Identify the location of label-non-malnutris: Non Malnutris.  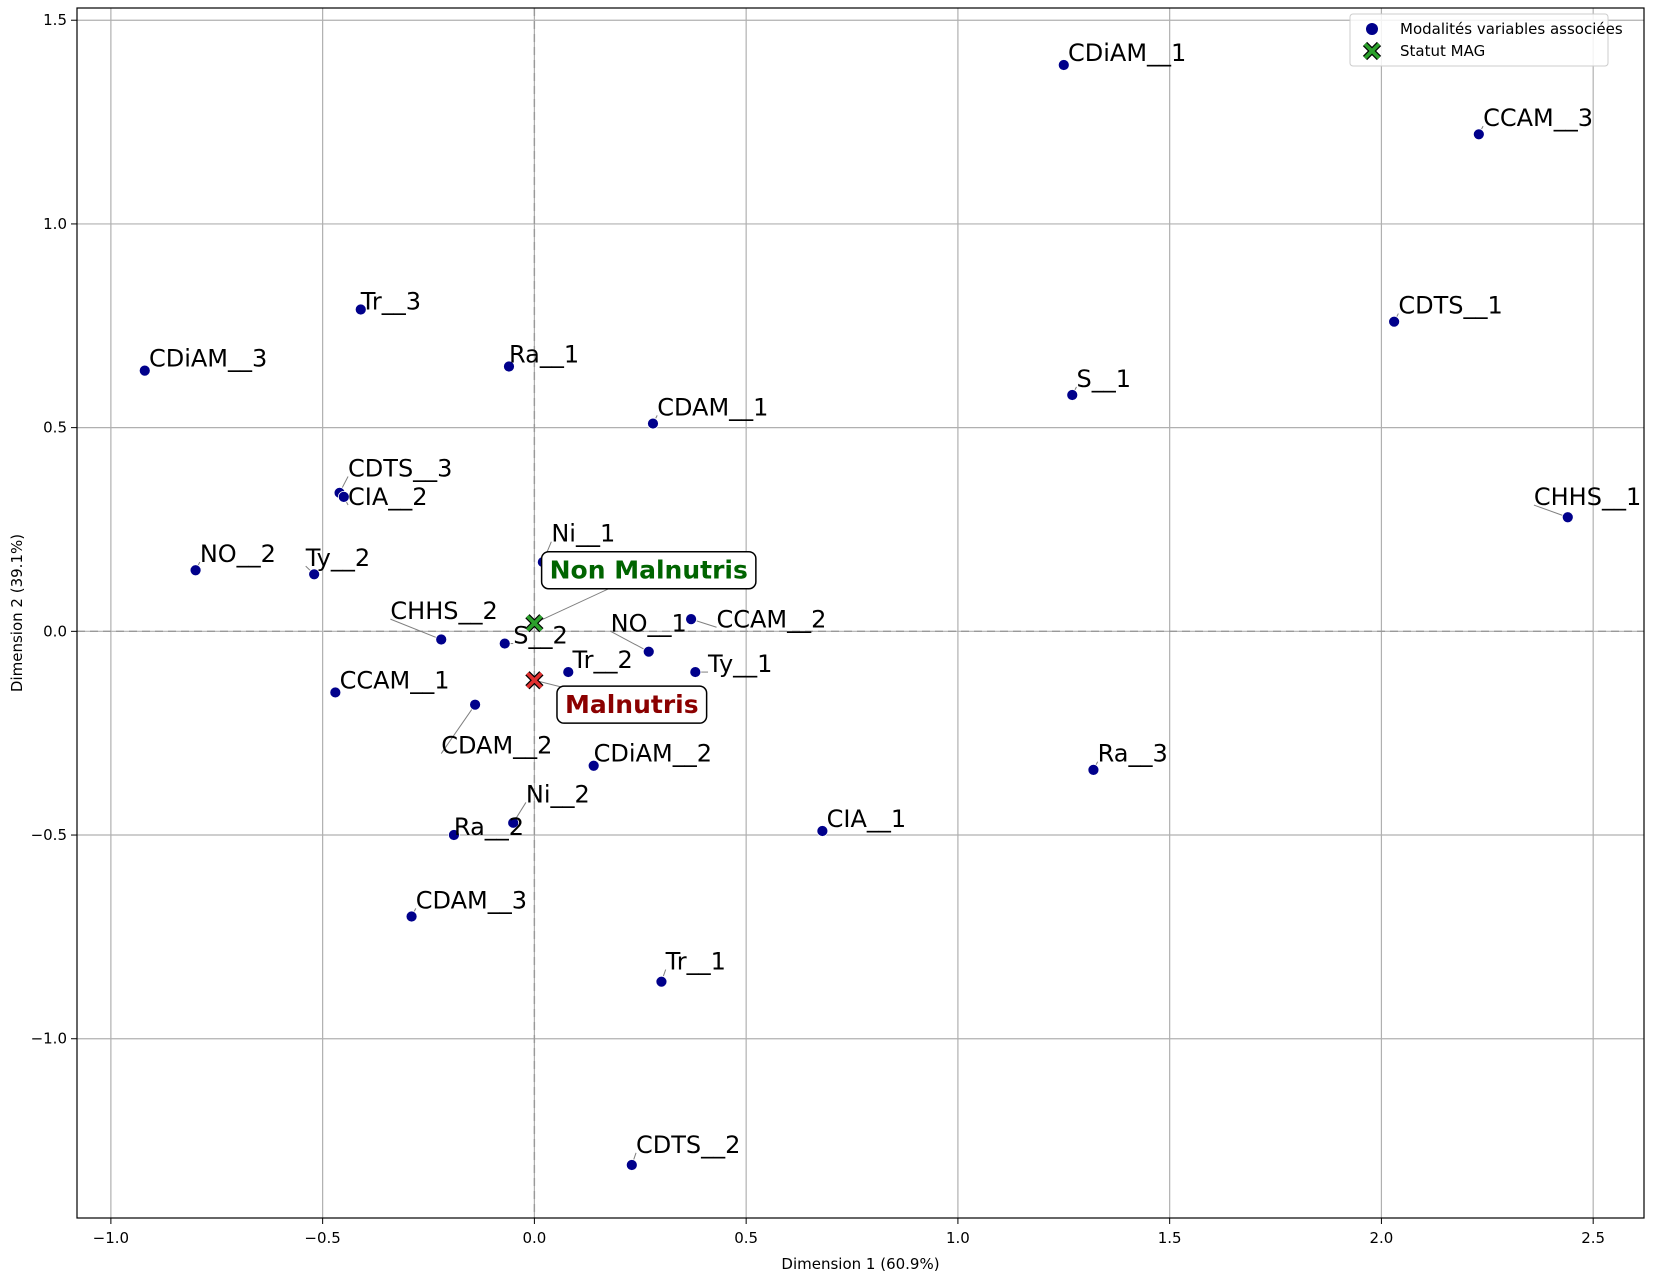
(649, 570).